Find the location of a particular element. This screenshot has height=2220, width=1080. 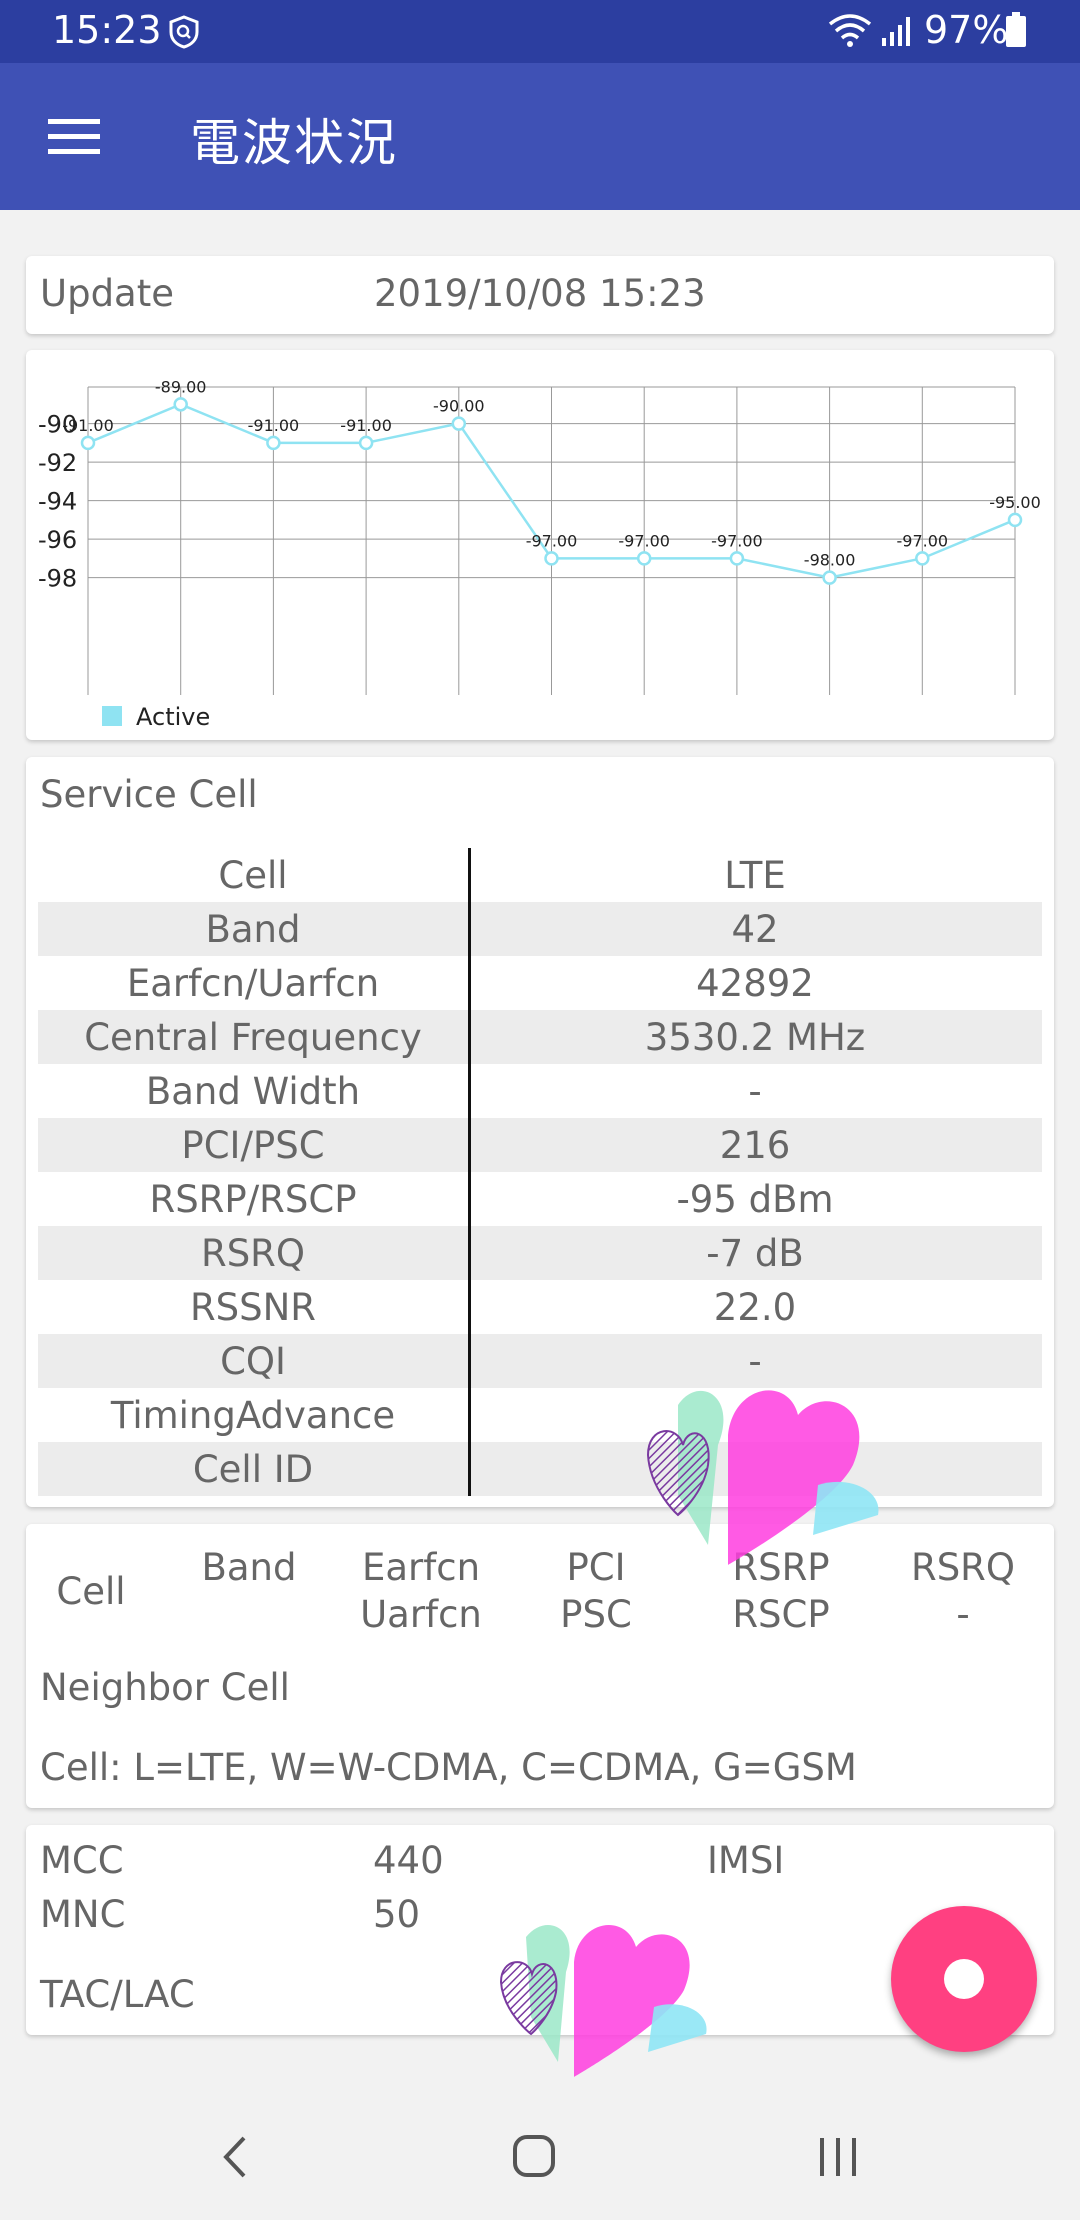

data-label: -95.00 is located at coordinates (1015, 502).